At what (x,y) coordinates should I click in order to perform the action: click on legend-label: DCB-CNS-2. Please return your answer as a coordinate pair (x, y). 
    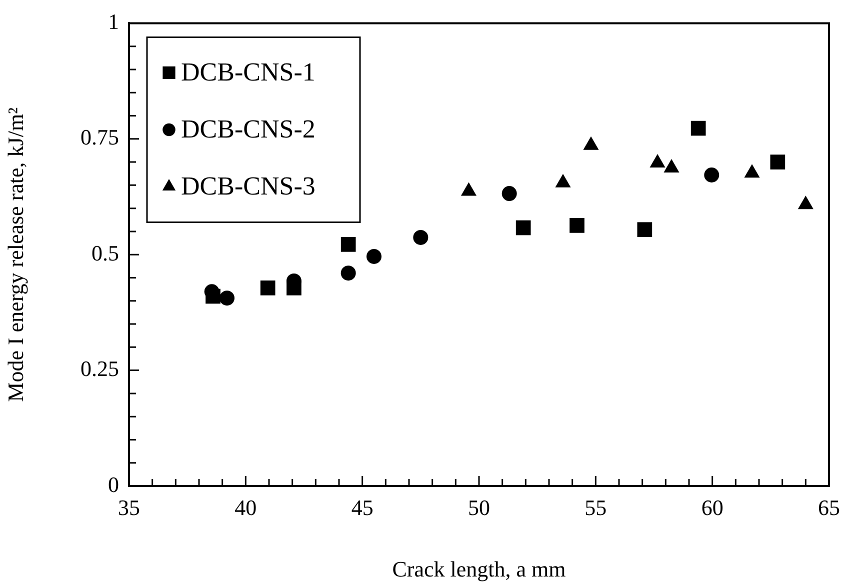
    Looking at the image, I should click on (248, 129).